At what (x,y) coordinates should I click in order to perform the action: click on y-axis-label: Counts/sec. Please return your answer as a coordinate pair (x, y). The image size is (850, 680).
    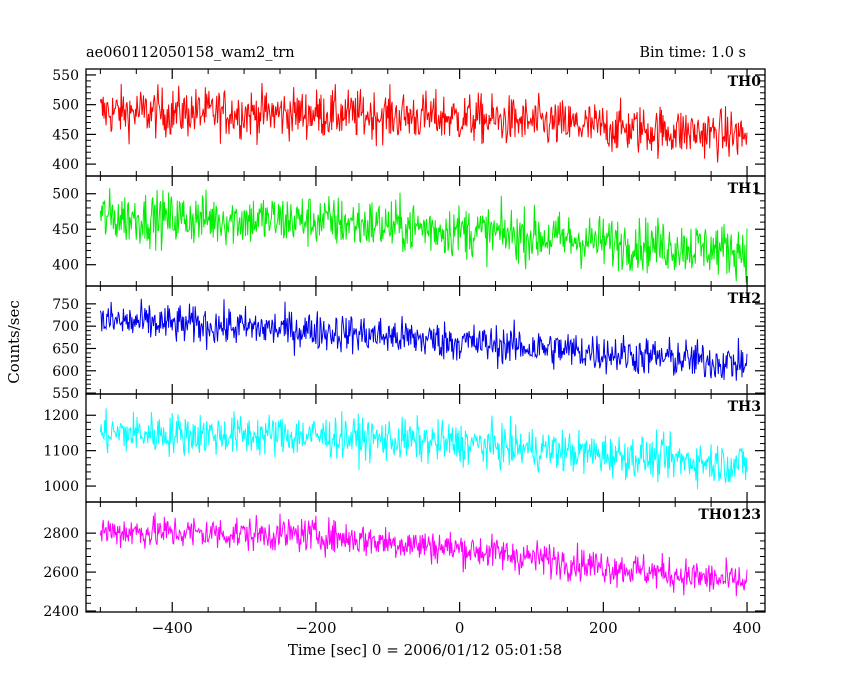
    Looking at the image, I should click on (14, 342).